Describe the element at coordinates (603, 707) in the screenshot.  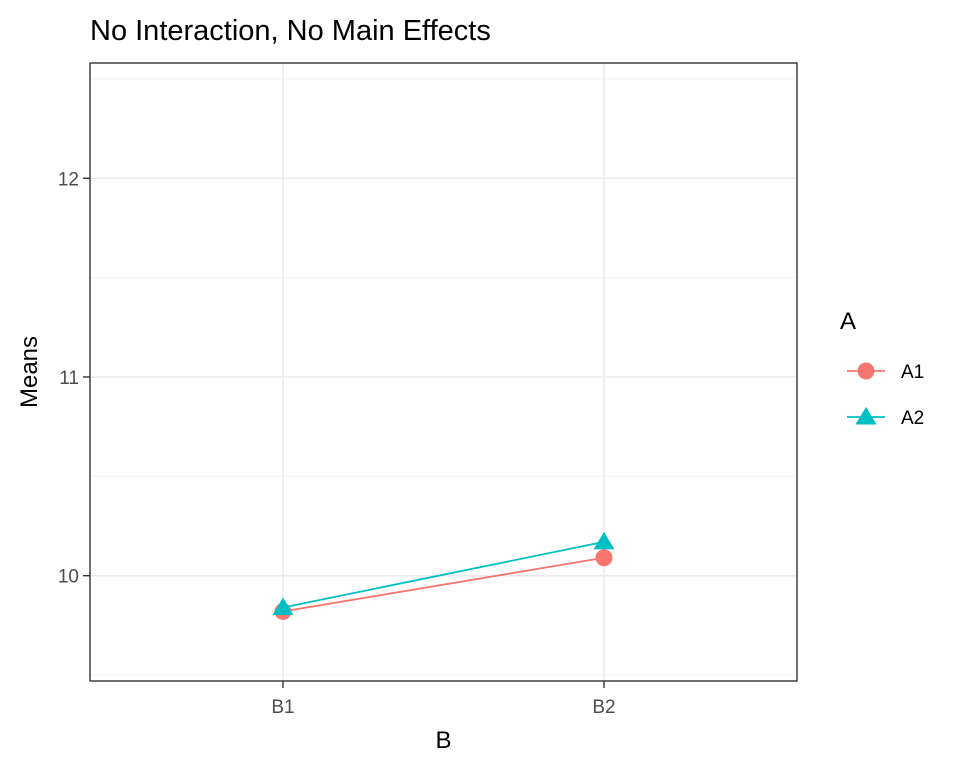
I see `x-tick-label: B2` at that location.